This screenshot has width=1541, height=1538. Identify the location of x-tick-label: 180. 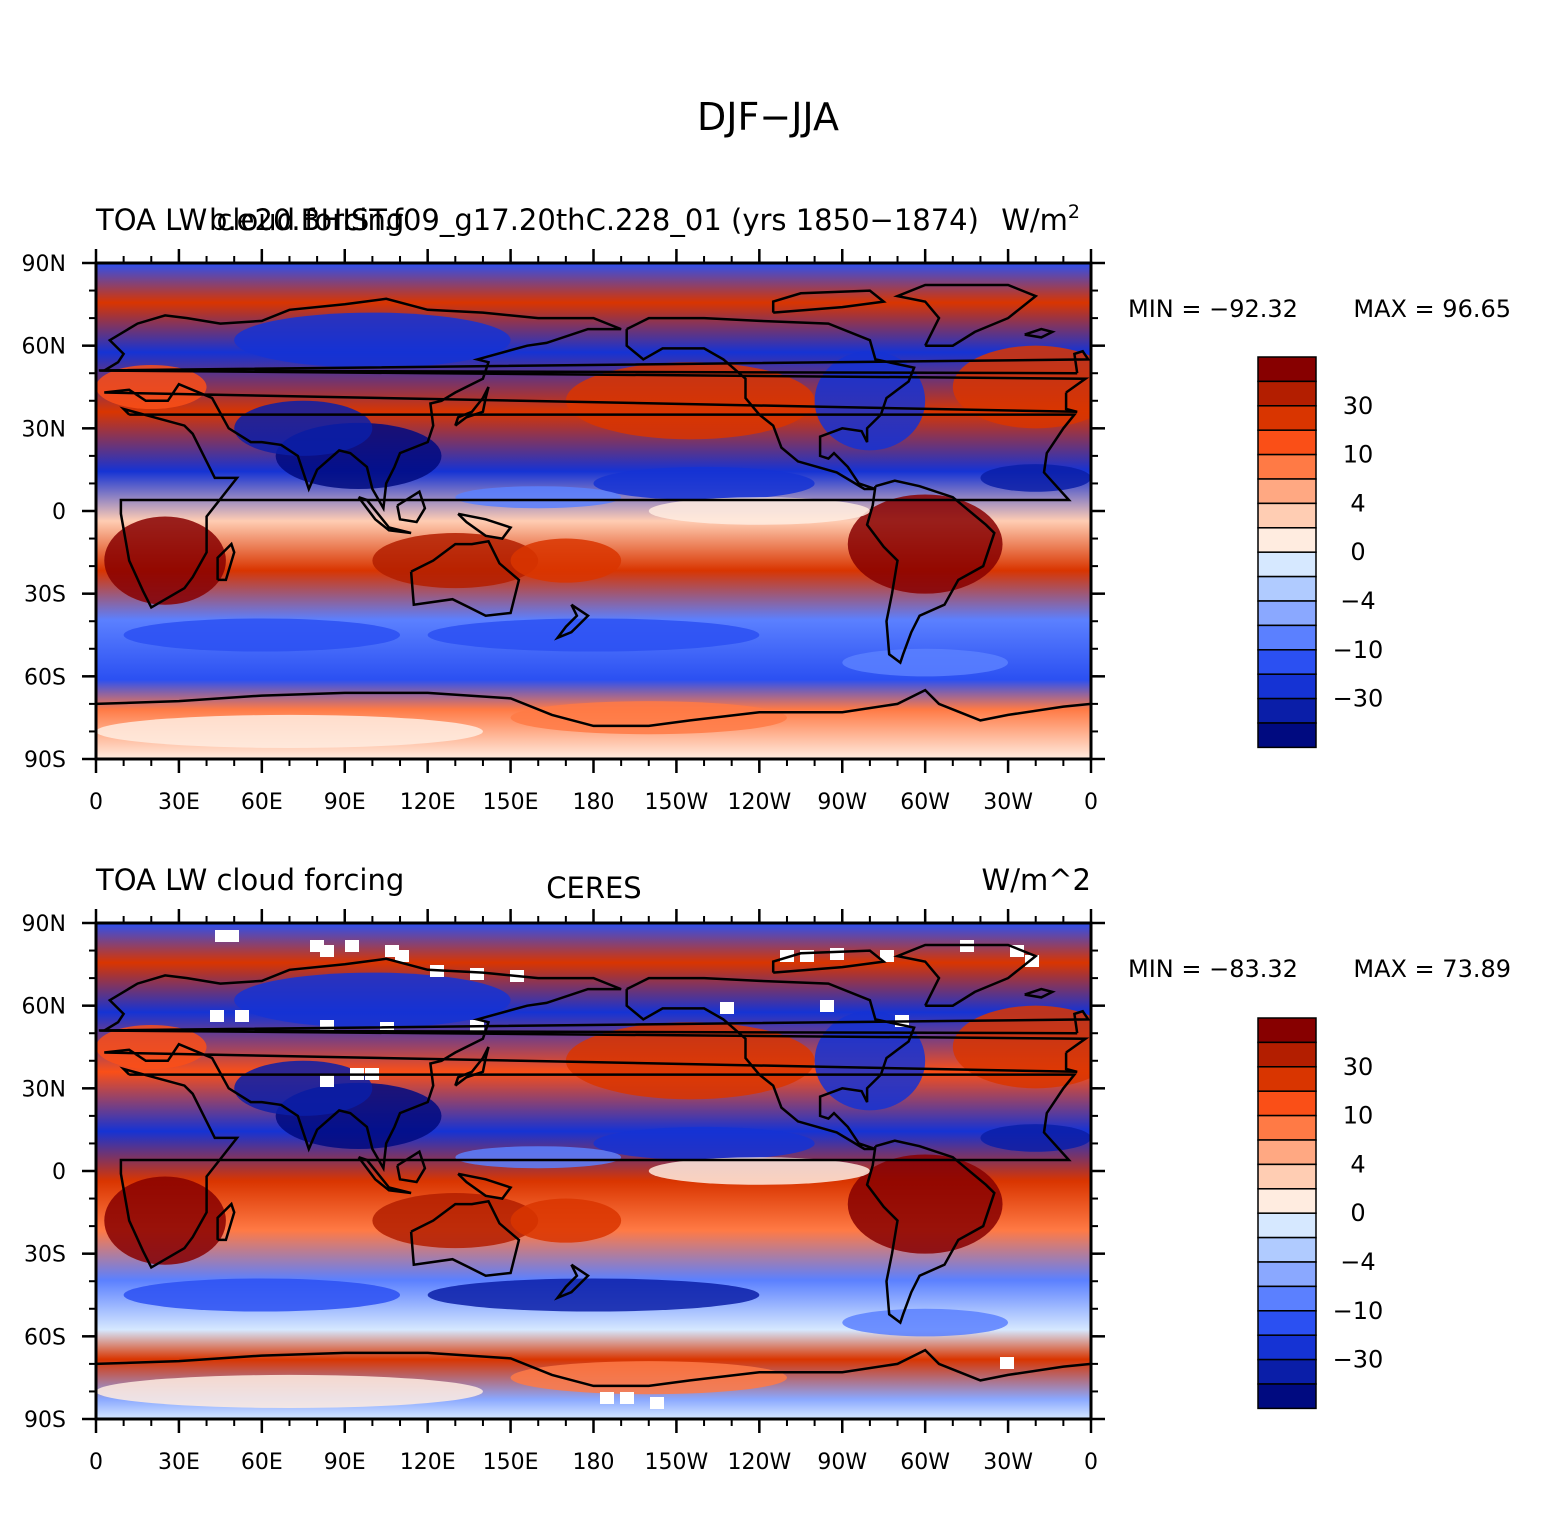
(594, 1462).